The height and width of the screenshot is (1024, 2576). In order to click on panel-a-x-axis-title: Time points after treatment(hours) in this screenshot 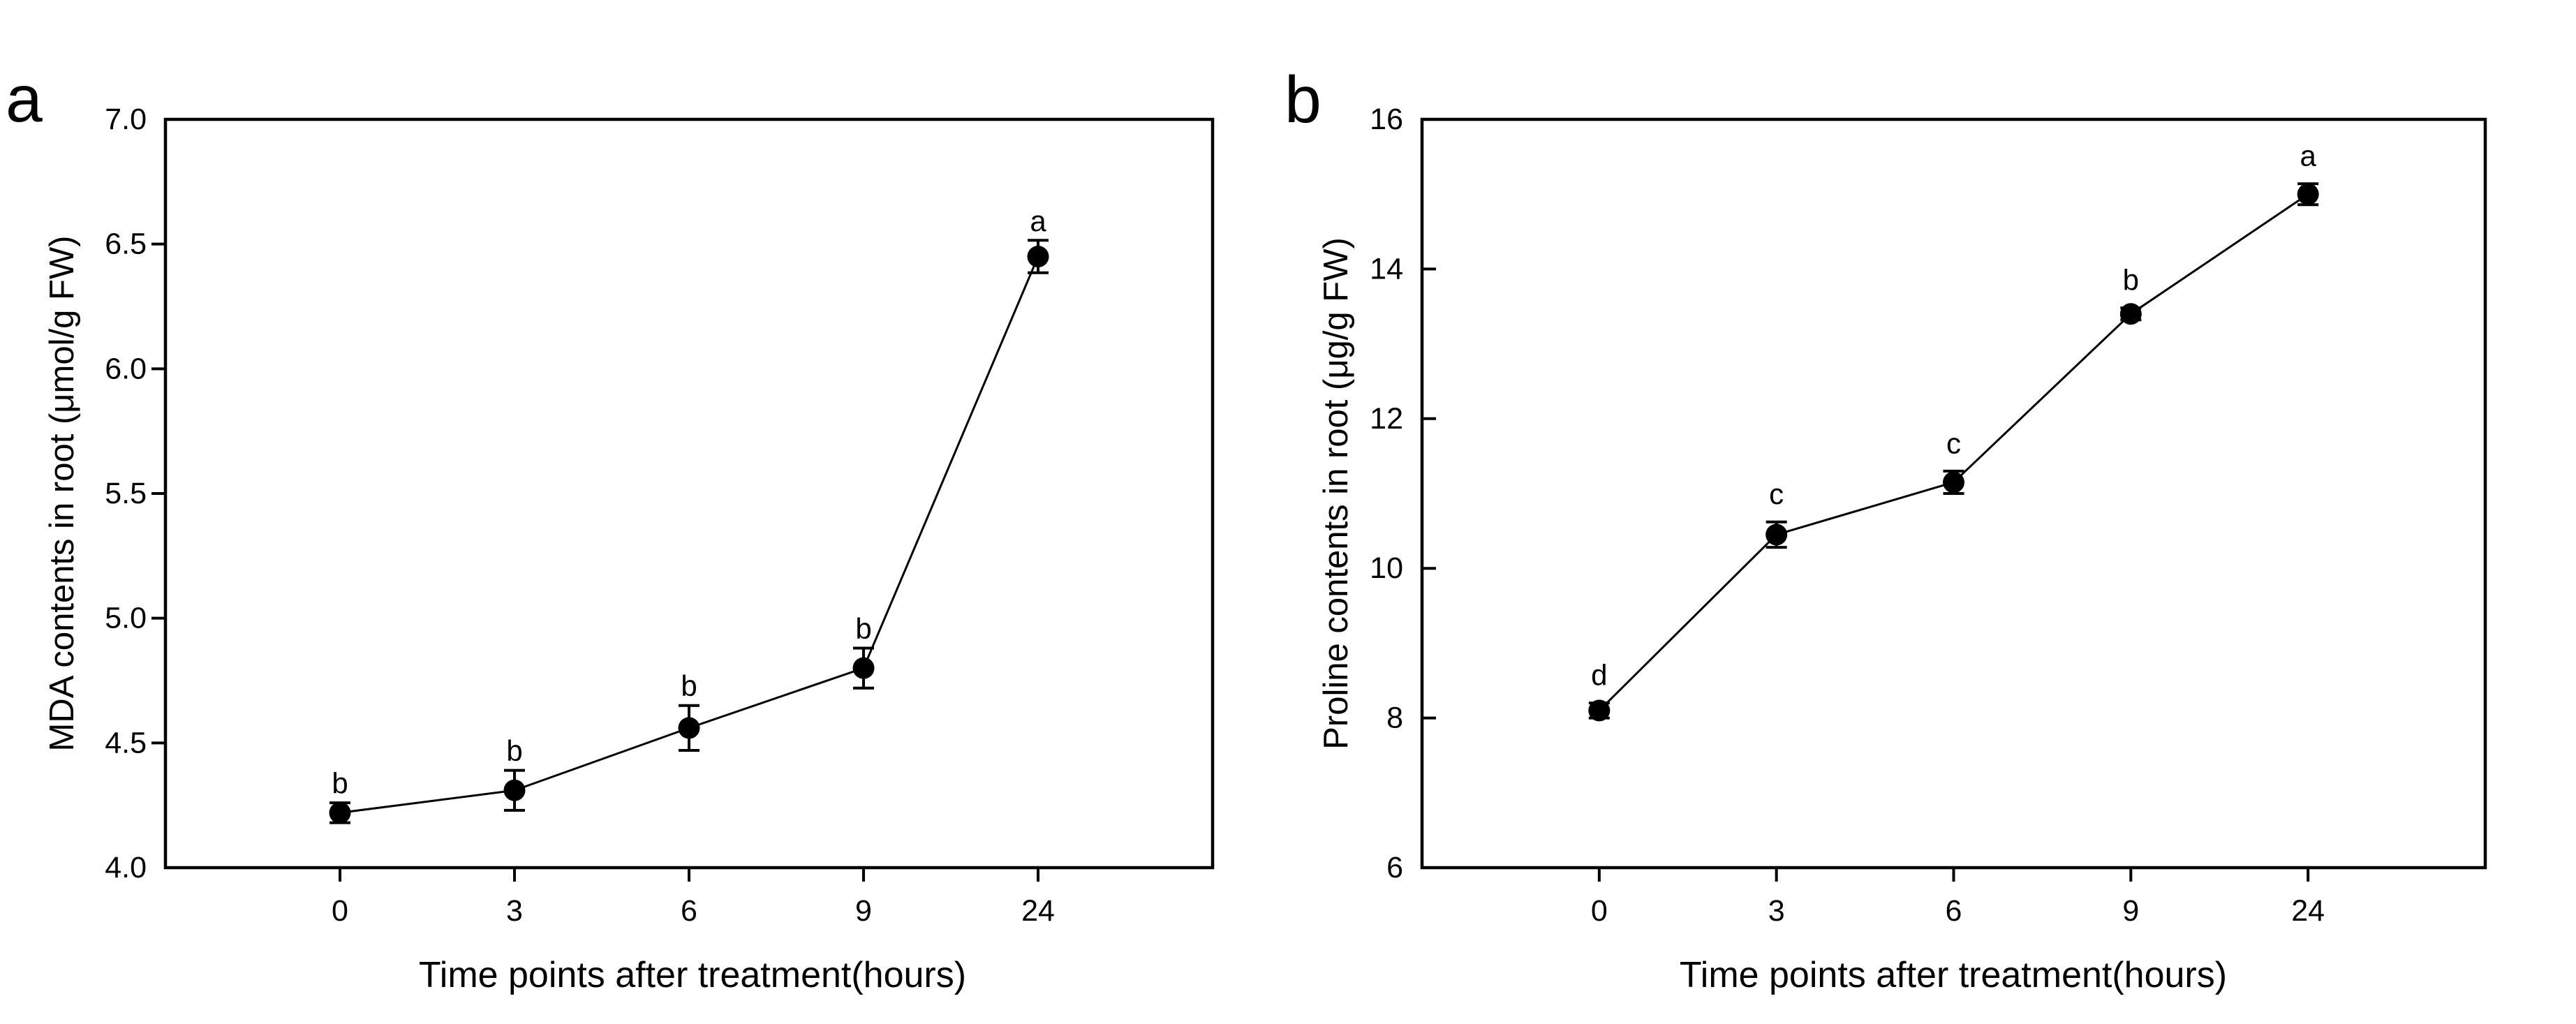, I will do `click(692, 975)`.